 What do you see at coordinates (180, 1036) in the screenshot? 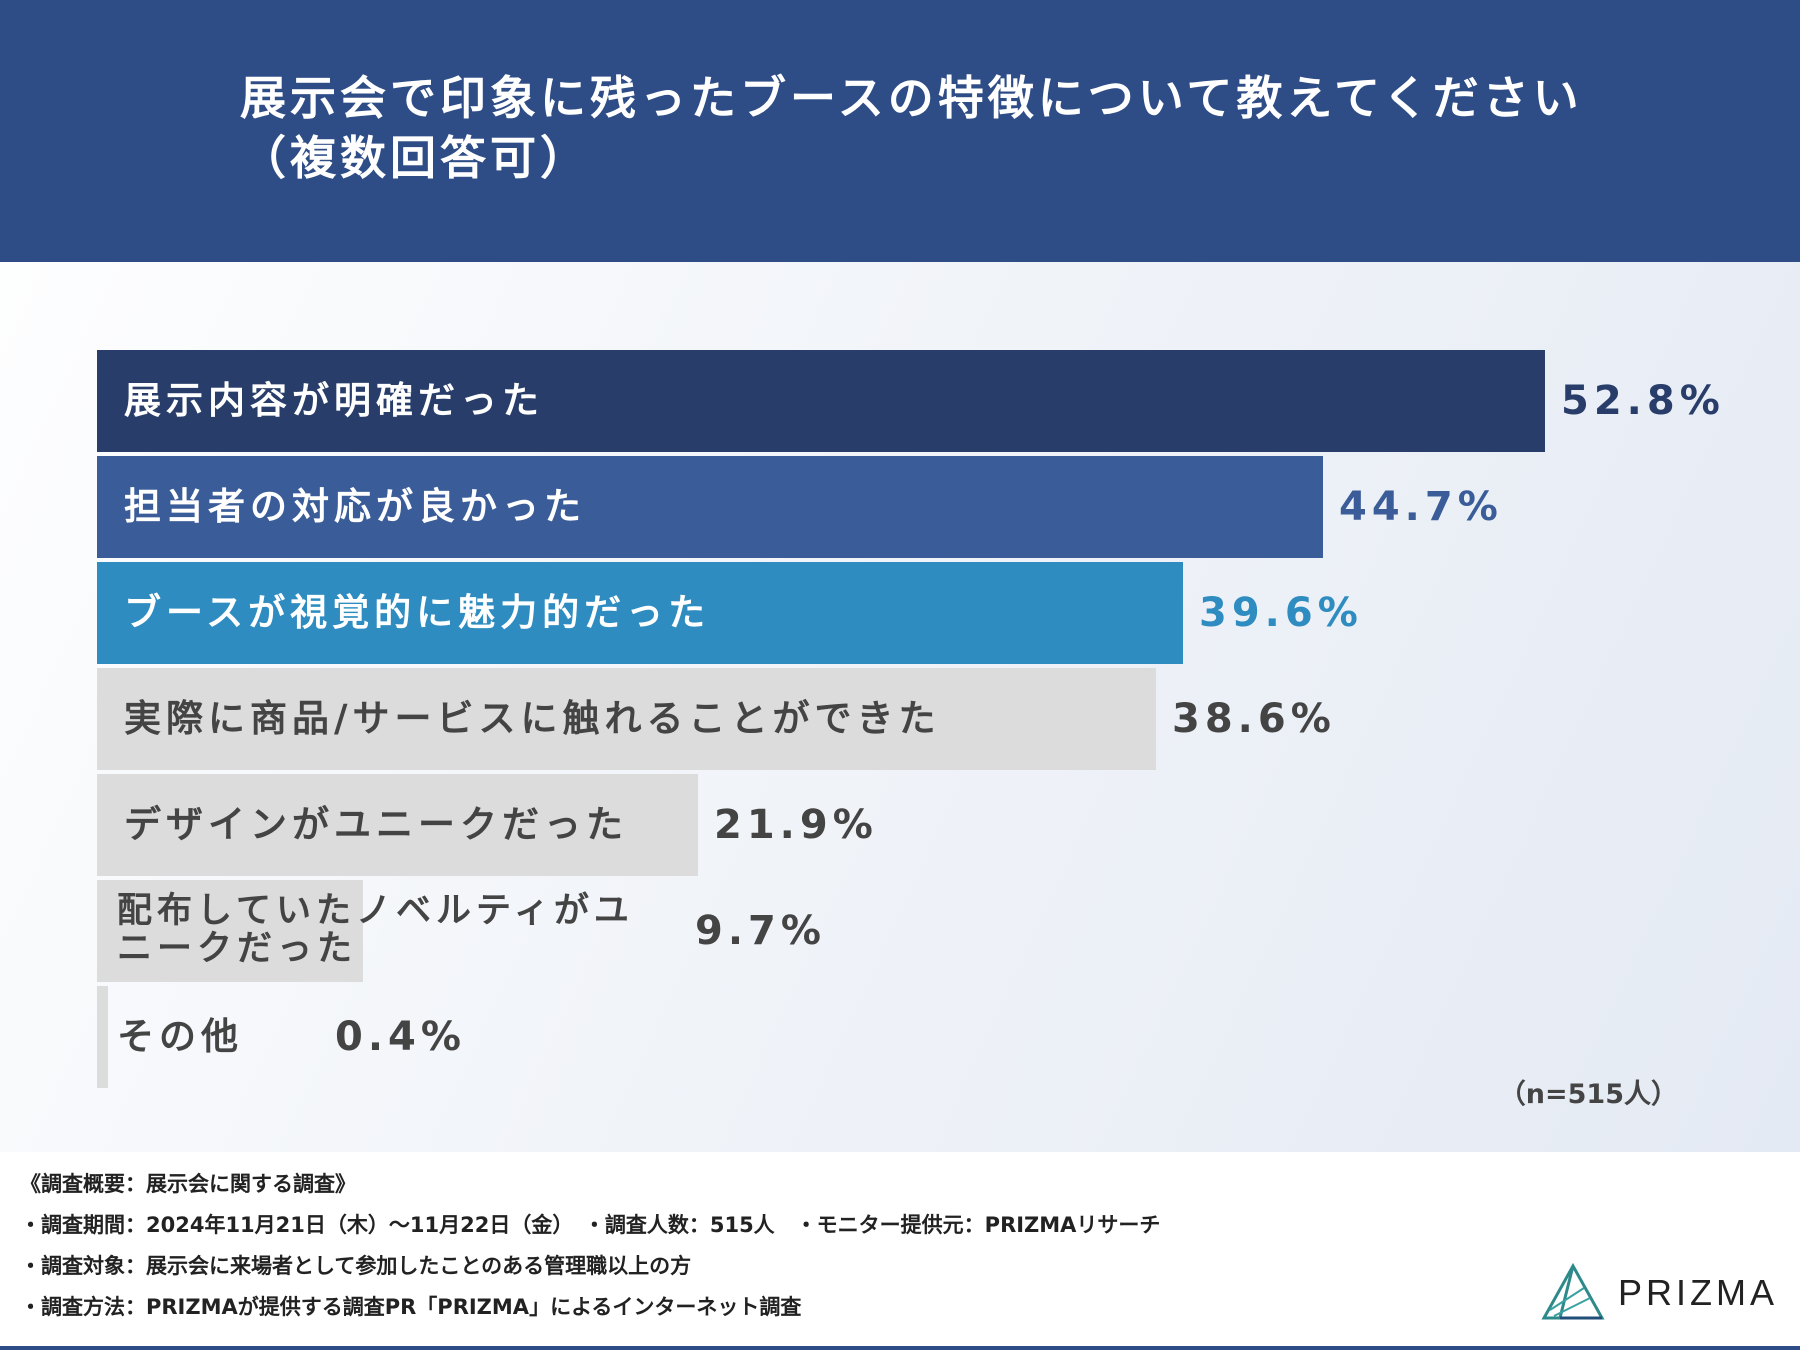
I see `bar-label-6: その他` at bounding box center [180, 1036].